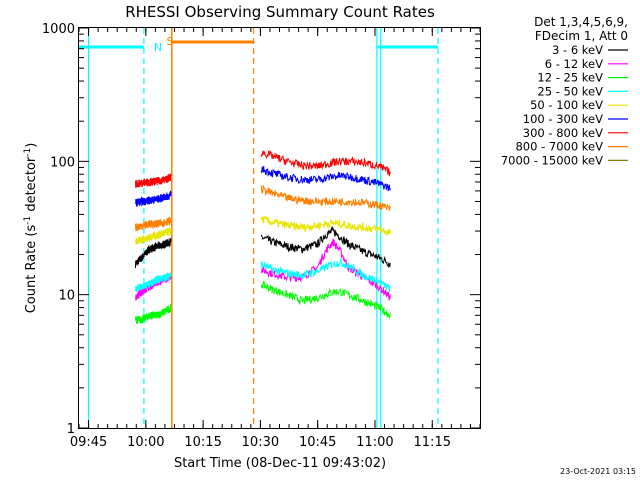  What do you see at coordinates (31, 228) in the screenshot?
I see `y-axis-label: Count Rate (s-1 detector-1)` at bounding box center [31, 228].